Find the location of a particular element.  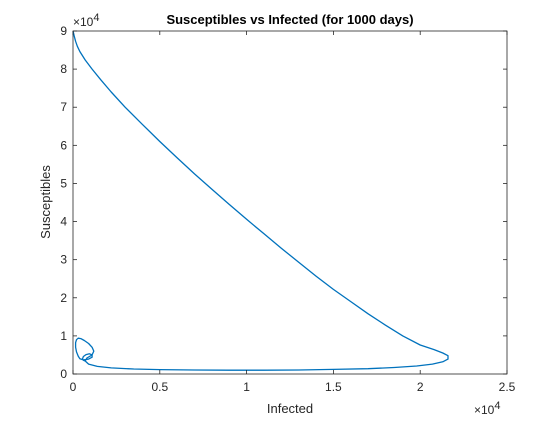

y-tick-label-3: 3 is located at coordinates (63, 260).